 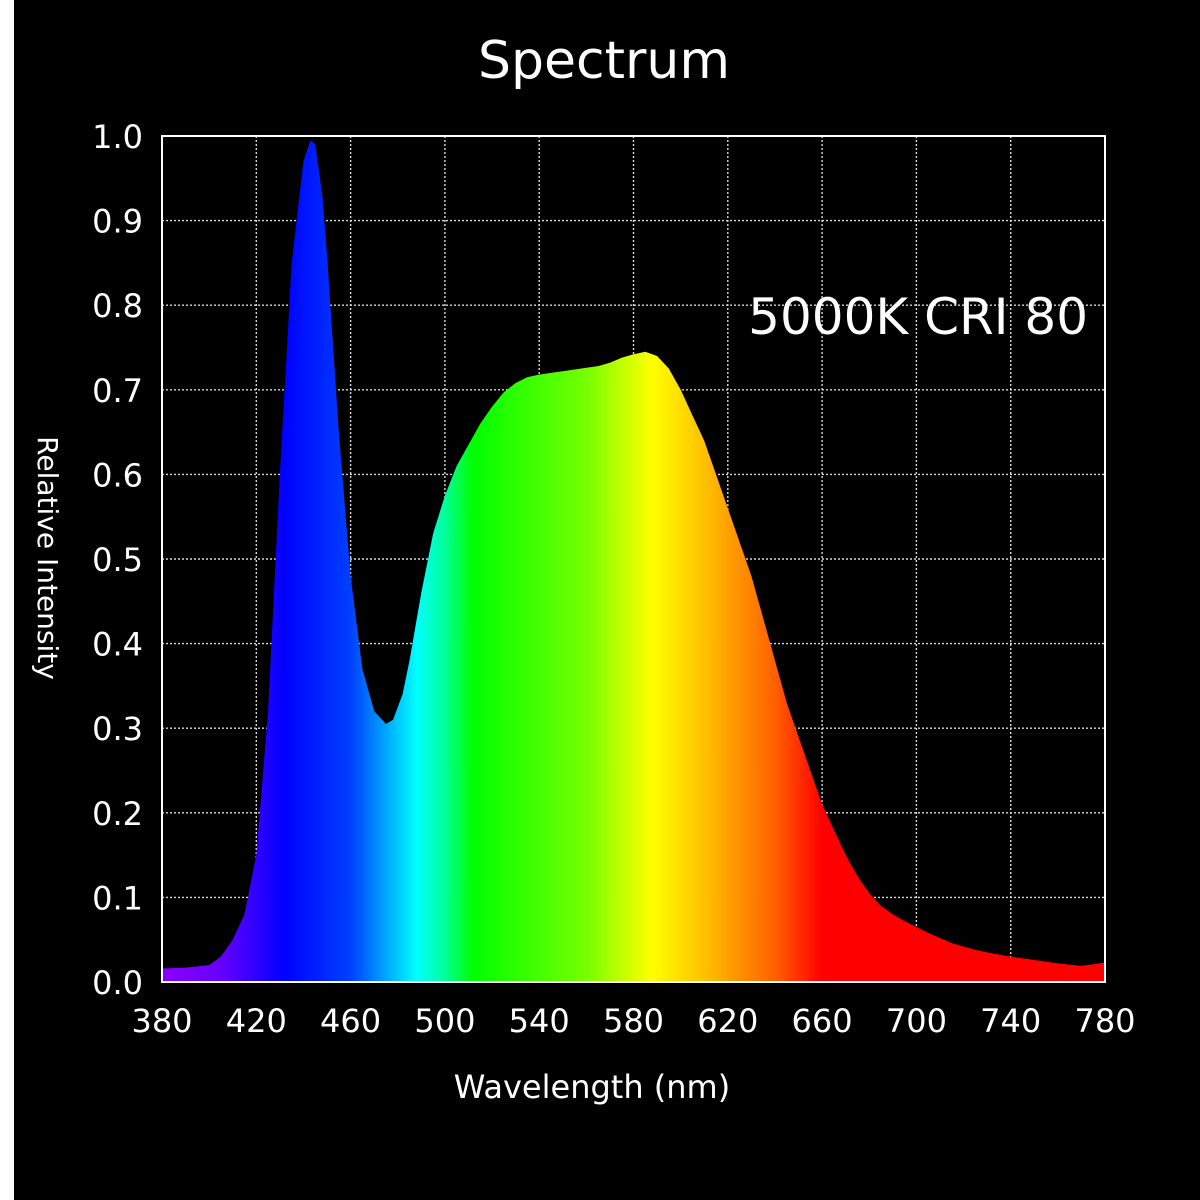 I want to click on y-tick-label: 0.0, so click(x=117, y=983).